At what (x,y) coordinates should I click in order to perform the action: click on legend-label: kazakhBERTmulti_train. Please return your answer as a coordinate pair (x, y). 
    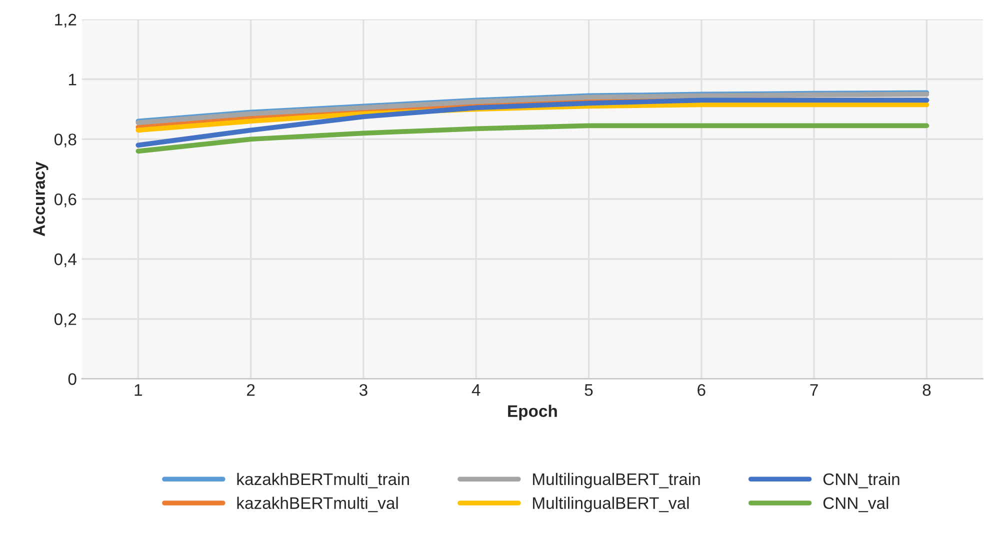
    Looking at the image, I should click on (323, 480).